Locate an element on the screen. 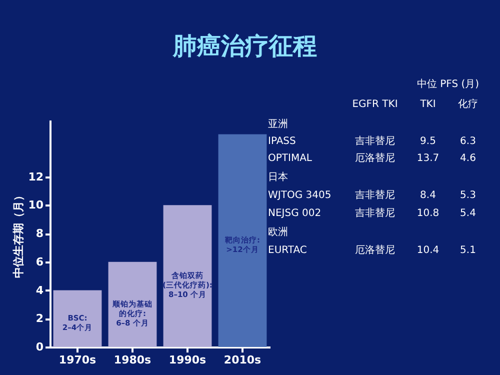  text: 9.5 is located at coordinates (428, 141).